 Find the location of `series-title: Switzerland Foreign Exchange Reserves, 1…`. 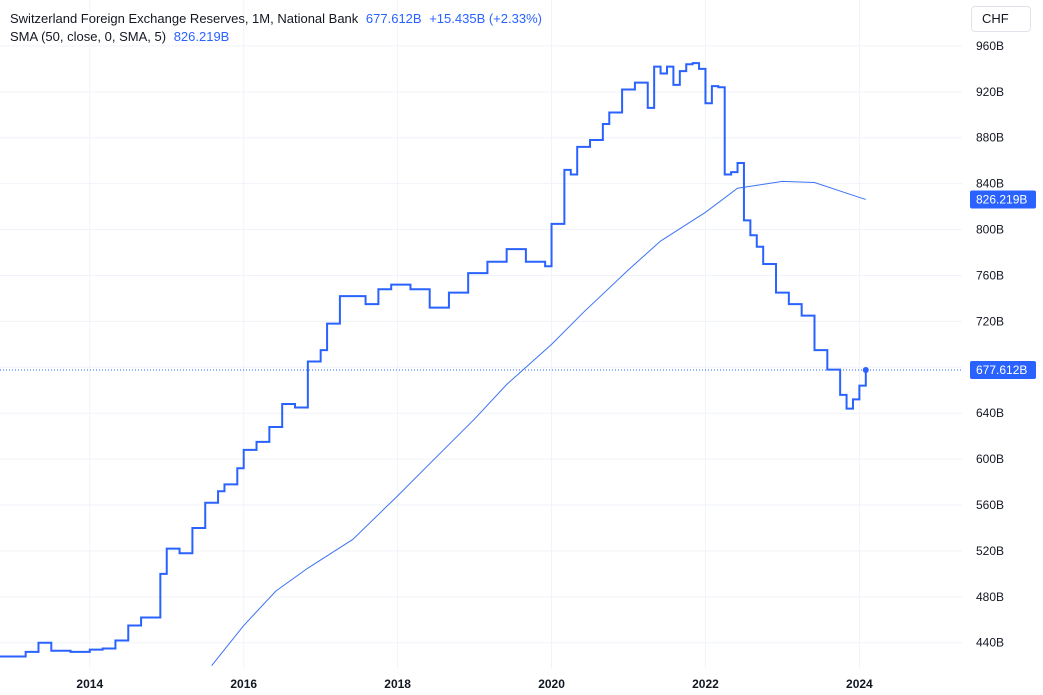

series-title: Switzerland Foreign Exchange Reserves, 1… is located at coordinates (184, 18).